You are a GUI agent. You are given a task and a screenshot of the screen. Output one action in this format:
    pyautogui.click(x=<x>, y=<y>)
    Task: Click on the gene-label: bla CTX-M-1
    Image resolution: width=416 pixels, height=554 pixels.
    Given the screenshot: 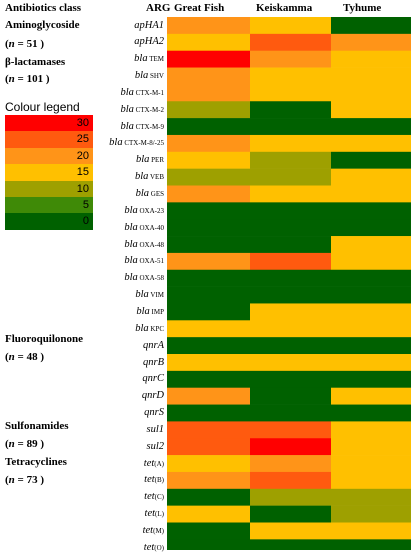 What is the action you would take?
    pyautogui.click(x=142, y=92)
    